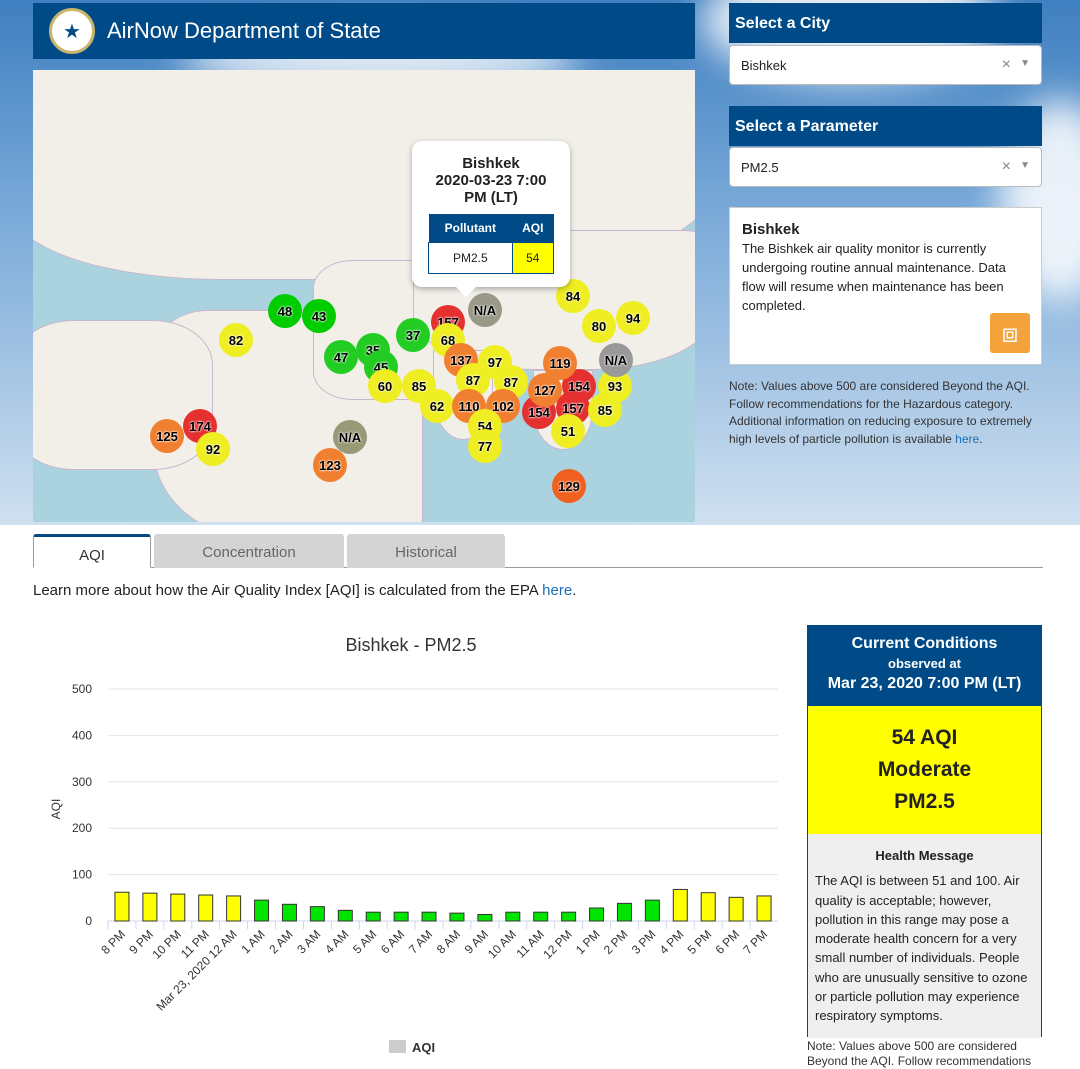  Describe the element at coordinates (236, 340) in the screenshot. I see `aqi-map-marker: 82` at that location.